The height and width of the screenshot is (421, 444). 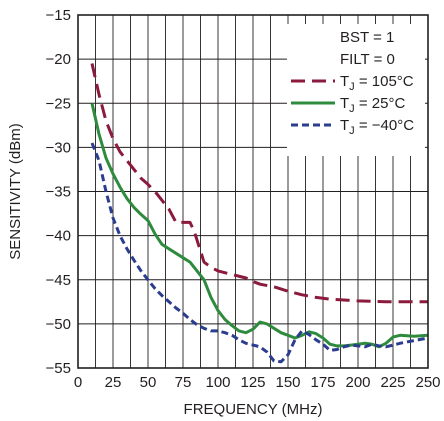 I want to click on x-tick-label: 225, so click(x=392, y=382).